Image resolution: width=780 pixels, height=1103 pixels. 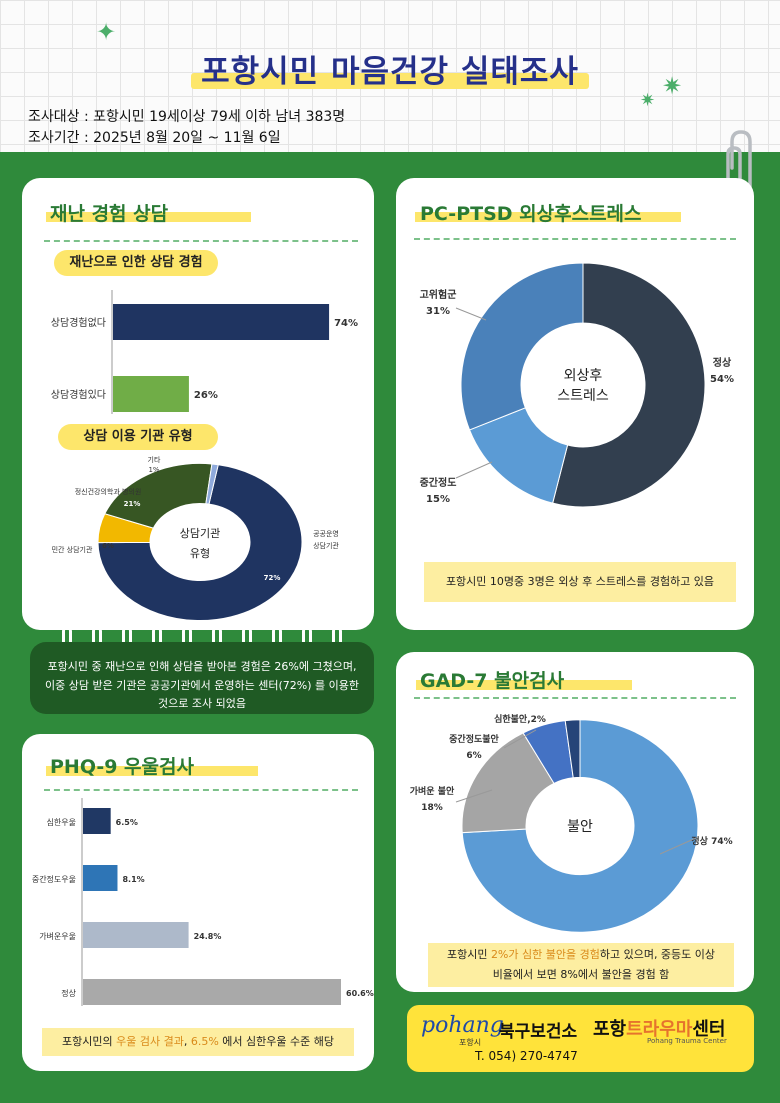 What do you see at coordinates (154, 459) in the screenshot?
I see `slice-label: 기타` at bounding box center [154, 459].